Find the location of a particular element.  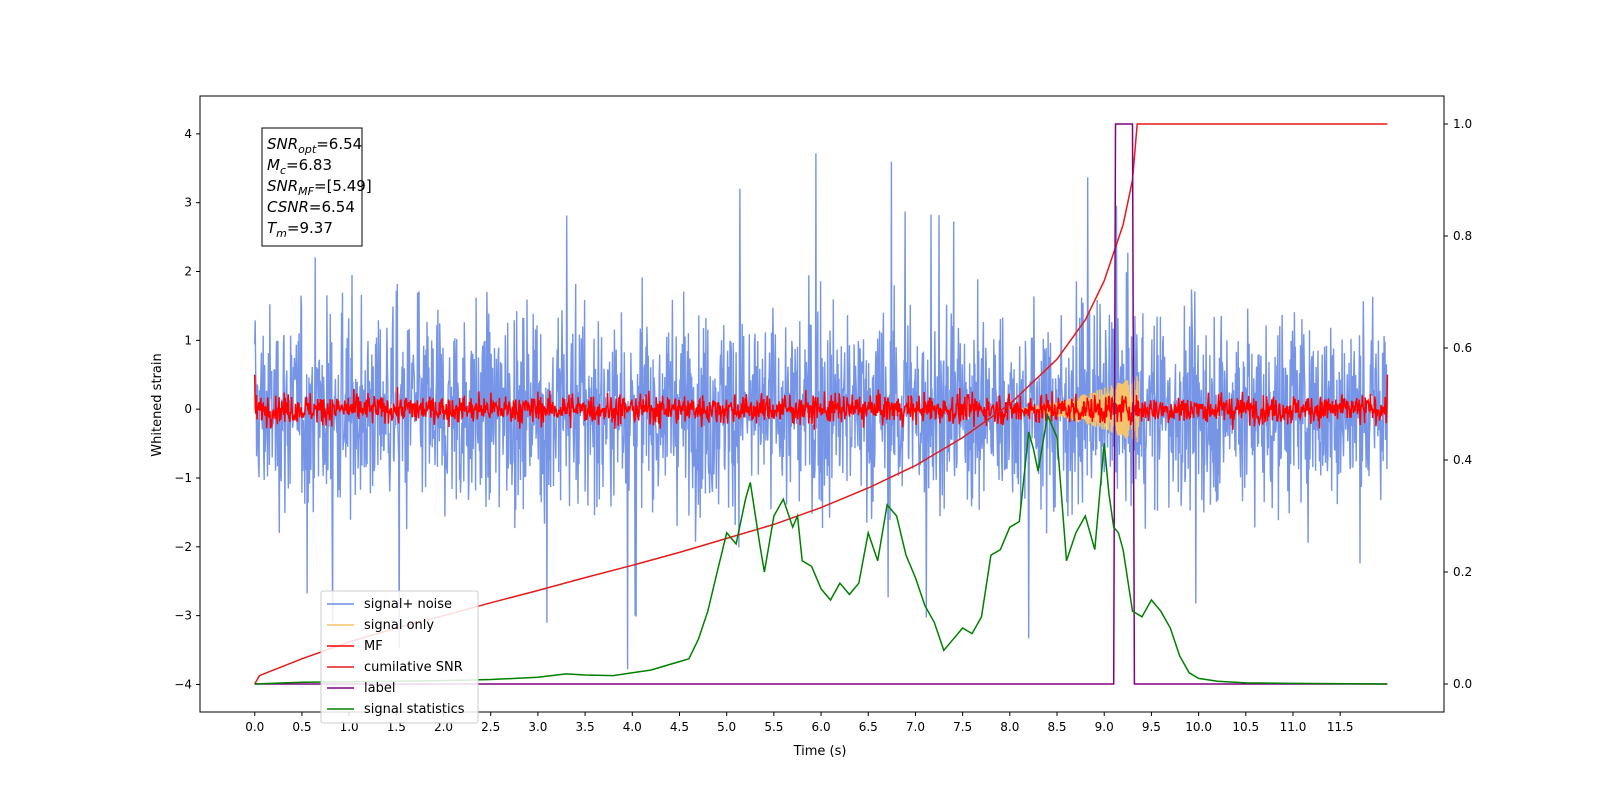

annotation-line: SNRMF=[5.49] is located at coordinates (319, 187).